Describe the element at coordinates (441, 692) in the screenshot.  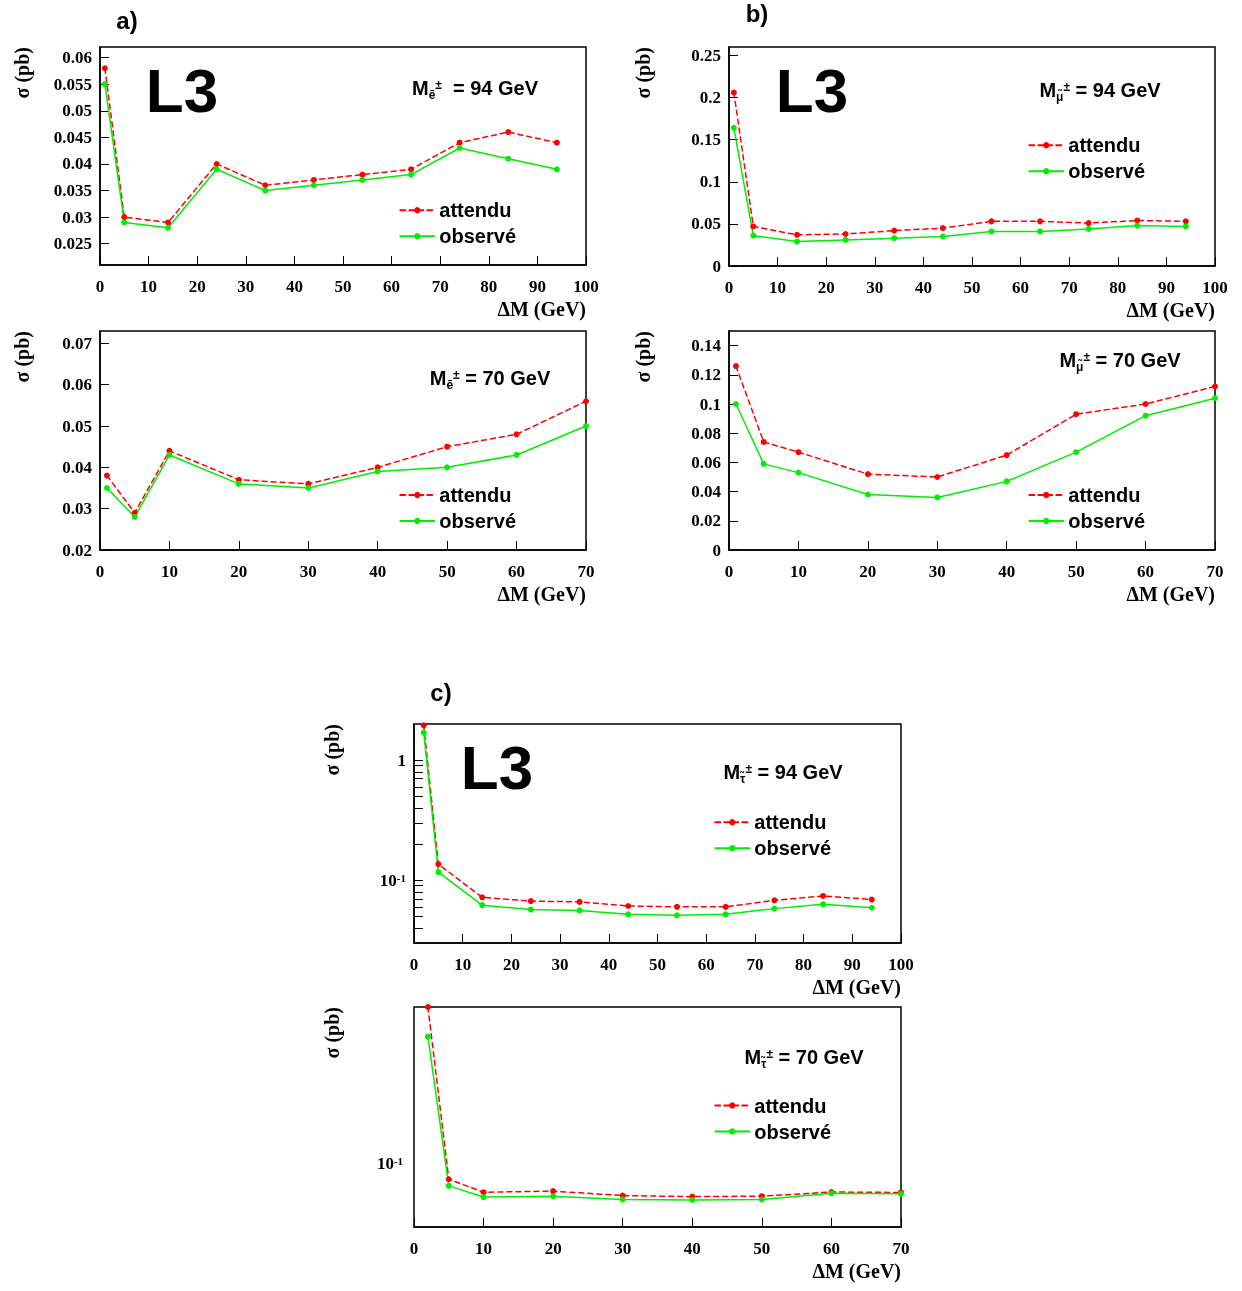
I see `text: c)` at that location.